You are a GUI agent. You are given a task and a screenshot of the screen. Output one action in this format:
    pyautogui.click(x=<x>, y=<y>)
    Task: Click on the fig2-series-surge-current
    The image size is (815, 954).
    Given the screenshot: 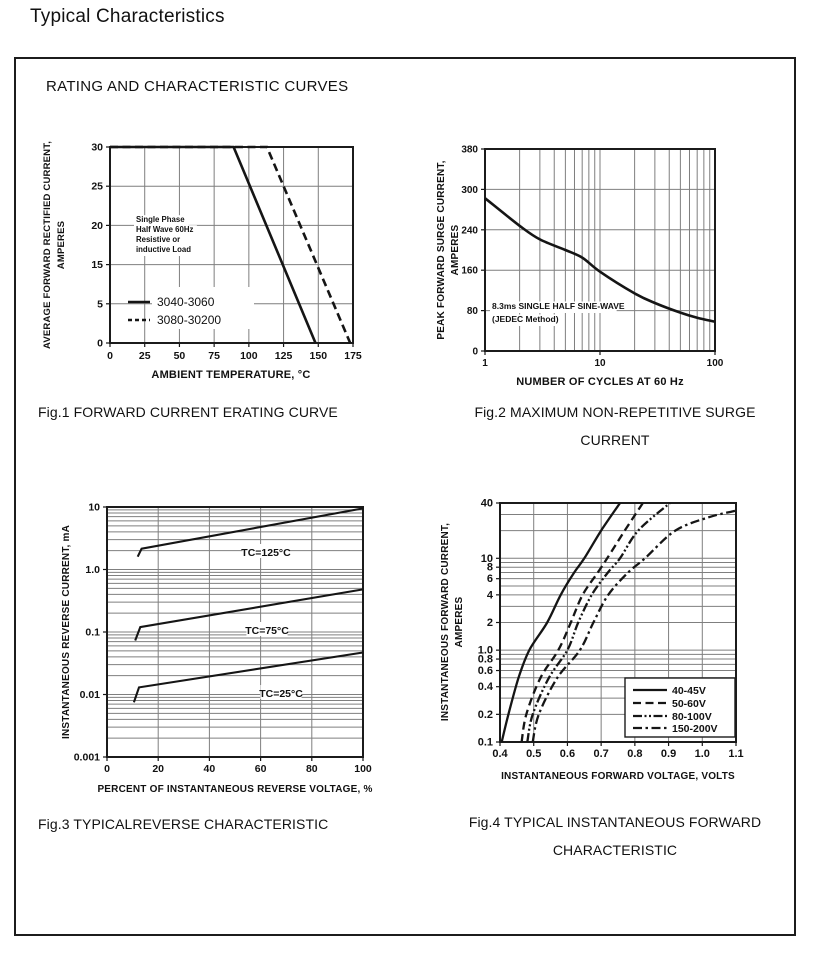 What is the action you would take?
    pyautogui.click(x=600, y=260)
    